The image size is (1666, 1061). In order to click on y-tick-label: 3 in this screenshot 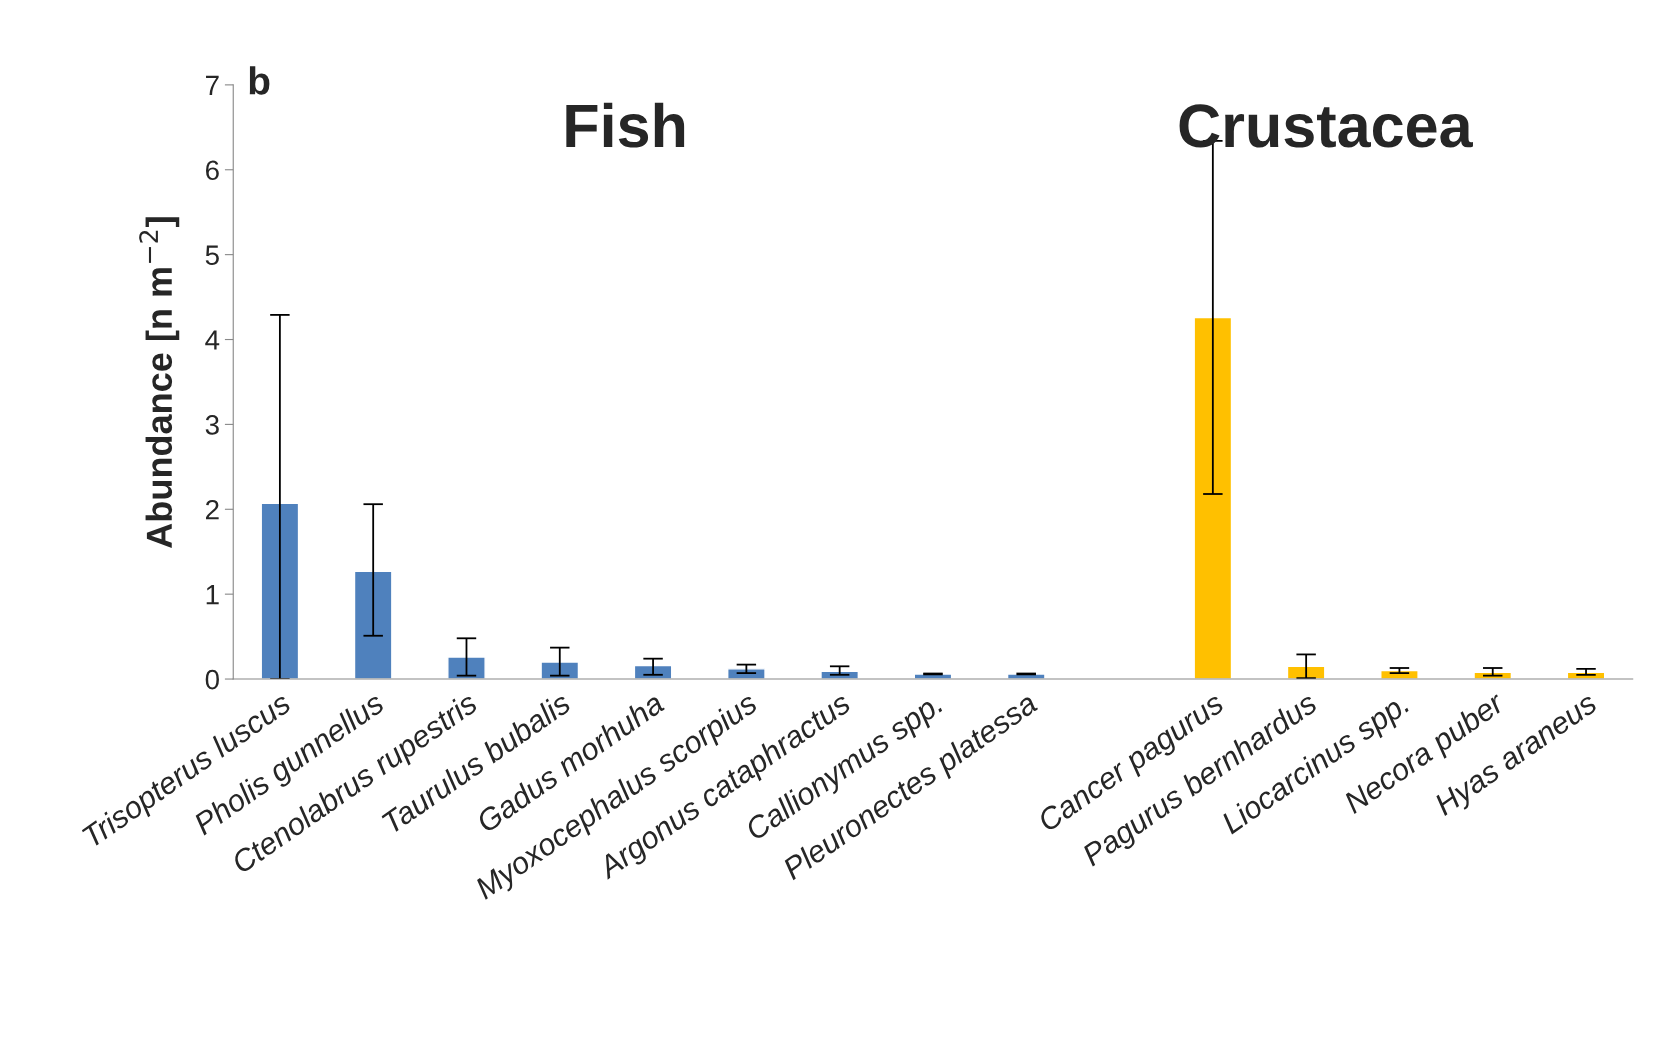, I will do `click(212, 425)`.